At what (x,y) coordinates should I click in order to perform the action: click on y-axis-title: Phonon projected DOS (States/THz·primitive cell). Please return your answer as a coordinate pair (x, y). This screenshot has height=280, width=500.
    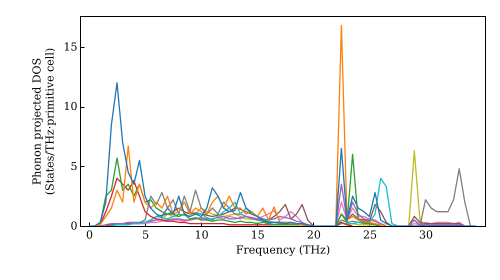
    Looking at the image, I should click on (43, 122).